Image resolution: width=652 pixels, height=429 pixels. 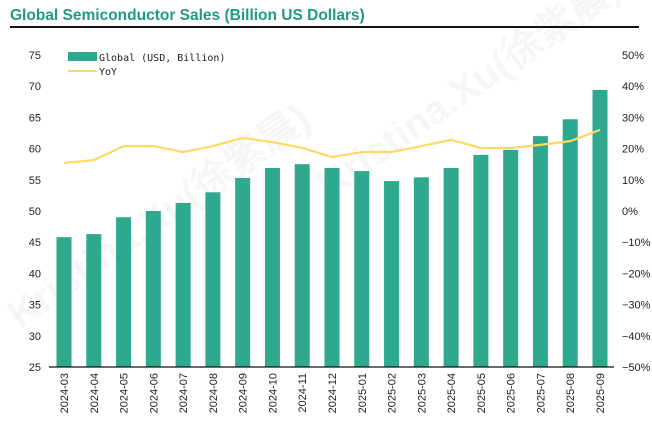 I want to click on left-tick-label: 70, so click(x=35, y=87).